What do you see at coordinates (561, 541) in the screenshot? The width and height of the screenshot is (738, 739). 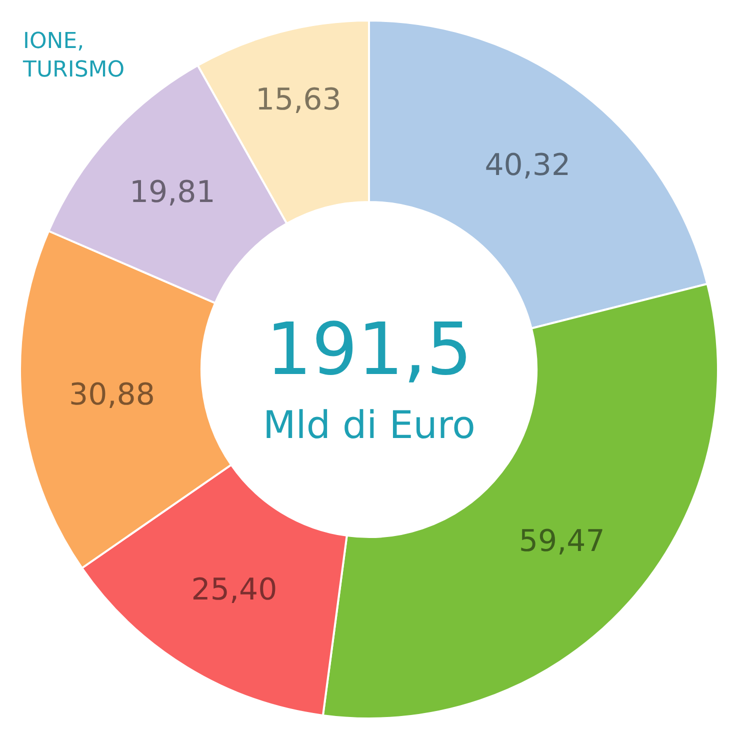 I see `data-label: 59,47` at bounding box center [561, 541].